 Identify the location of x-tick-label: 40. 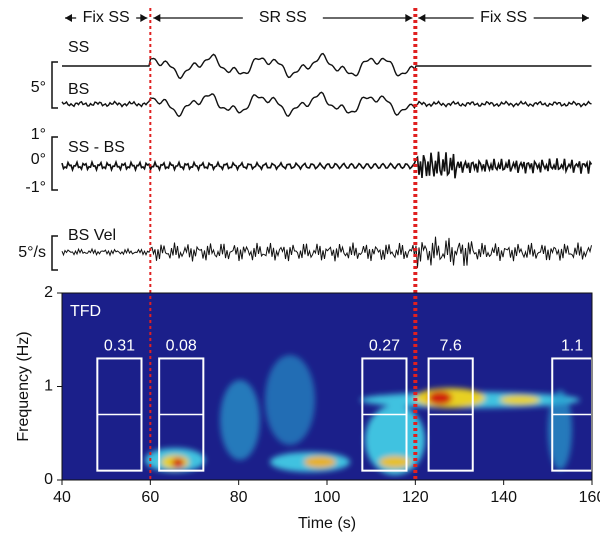
(62, 497).